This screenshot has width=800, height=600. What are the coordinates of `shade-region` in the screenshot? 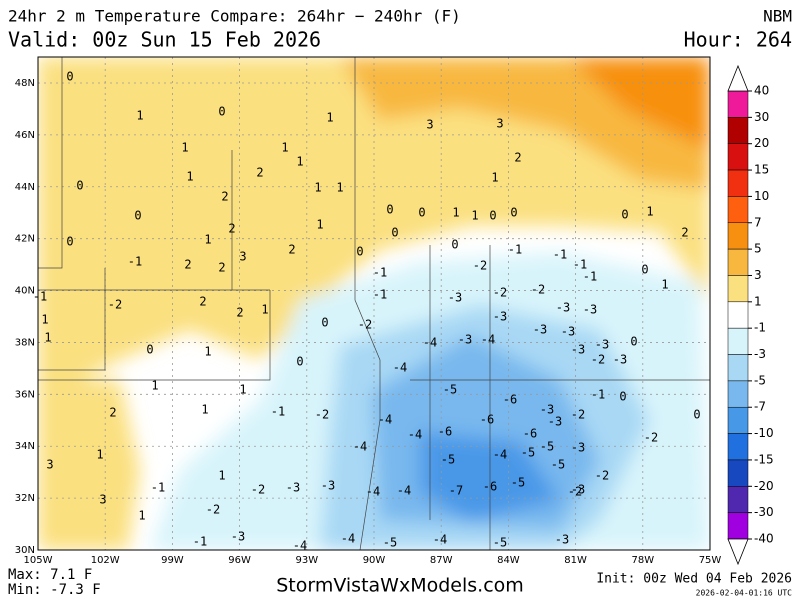 It's located at (640, 103).